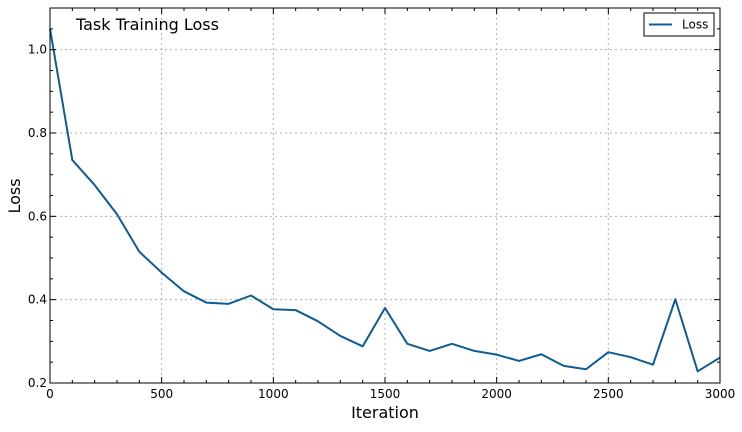  Describe the element at coordinates (608, 394) in the screenshot. I see `x-tick-label: 2500` at that location.